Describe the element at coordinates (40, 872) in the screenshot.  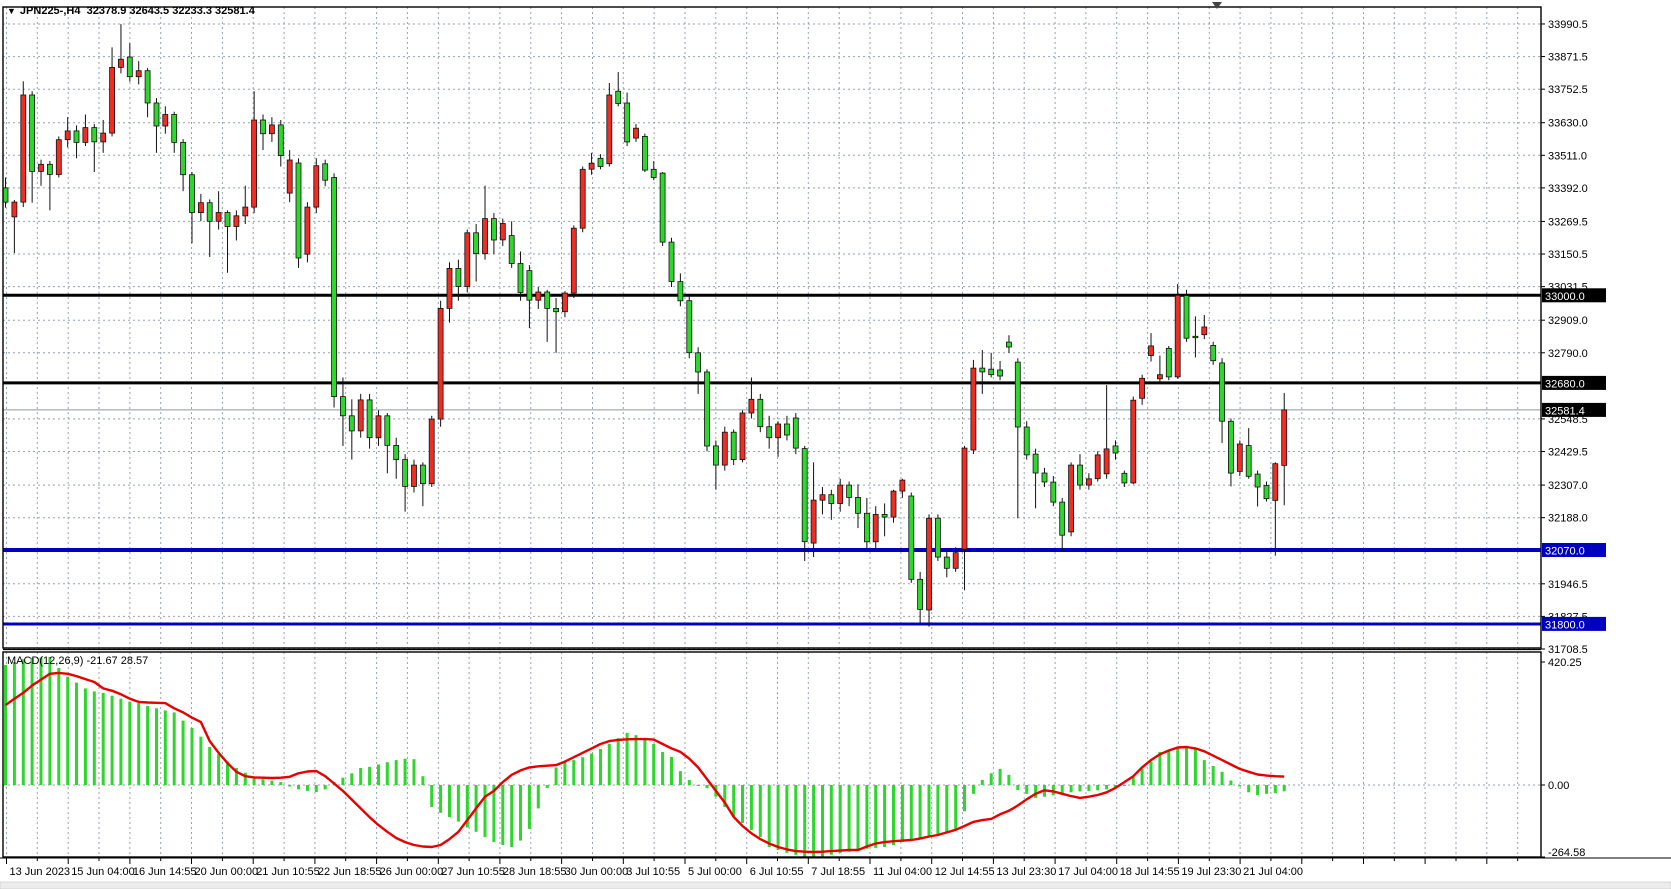
I see `time-tick-label: 13 Jun 2023` at that location.